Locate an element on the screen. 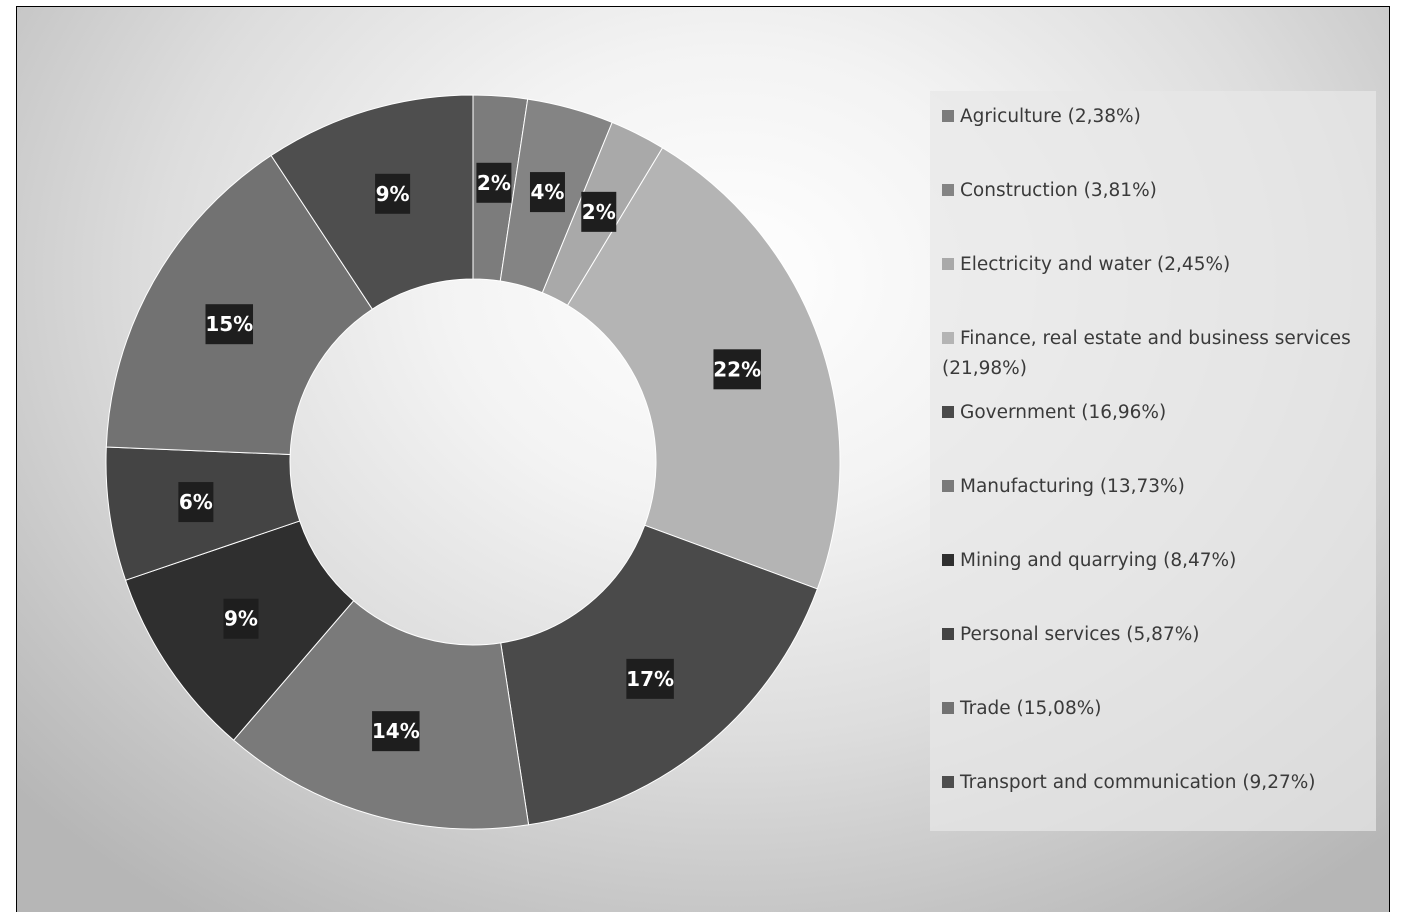  data-label-text: 22% is located at coordinates (737, 369).